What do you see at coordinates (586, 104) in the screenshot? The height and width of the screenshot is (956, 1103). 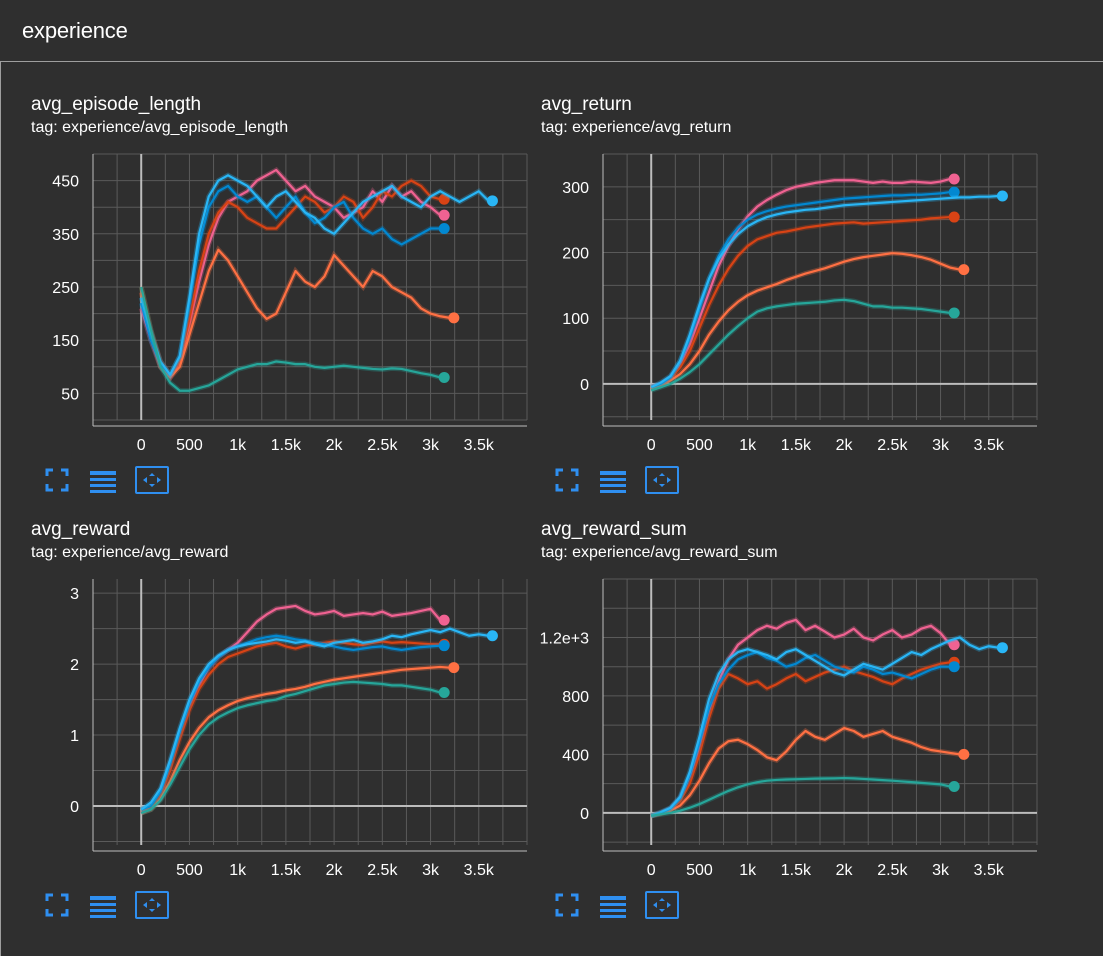 I see `chart-title: avg_return` at bounding box center [586, 104].